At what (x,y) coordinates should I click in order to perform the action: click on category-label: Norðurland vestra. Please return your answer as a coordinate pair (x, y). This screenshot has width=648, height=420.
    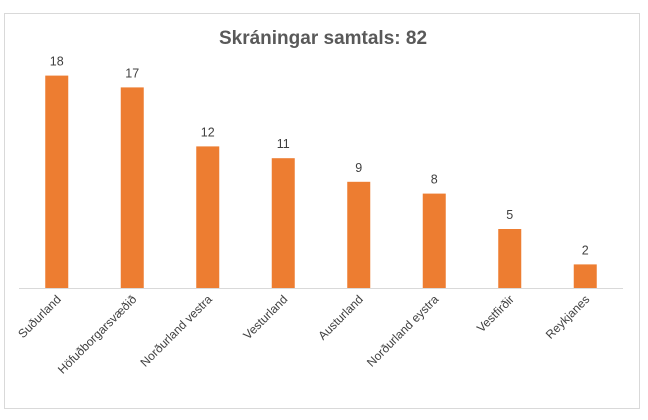
    Looking at the image, I should click on (177, 331).